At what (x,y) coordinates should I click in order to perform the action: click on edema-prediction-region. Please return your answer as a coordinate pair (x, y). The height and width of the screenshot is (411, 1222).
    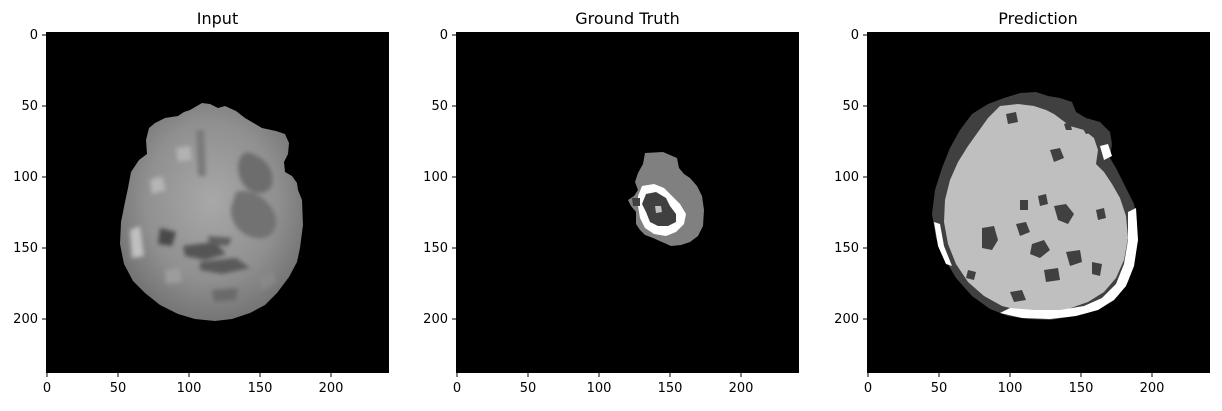
    Looking at the image, I should click on (1036, 208).